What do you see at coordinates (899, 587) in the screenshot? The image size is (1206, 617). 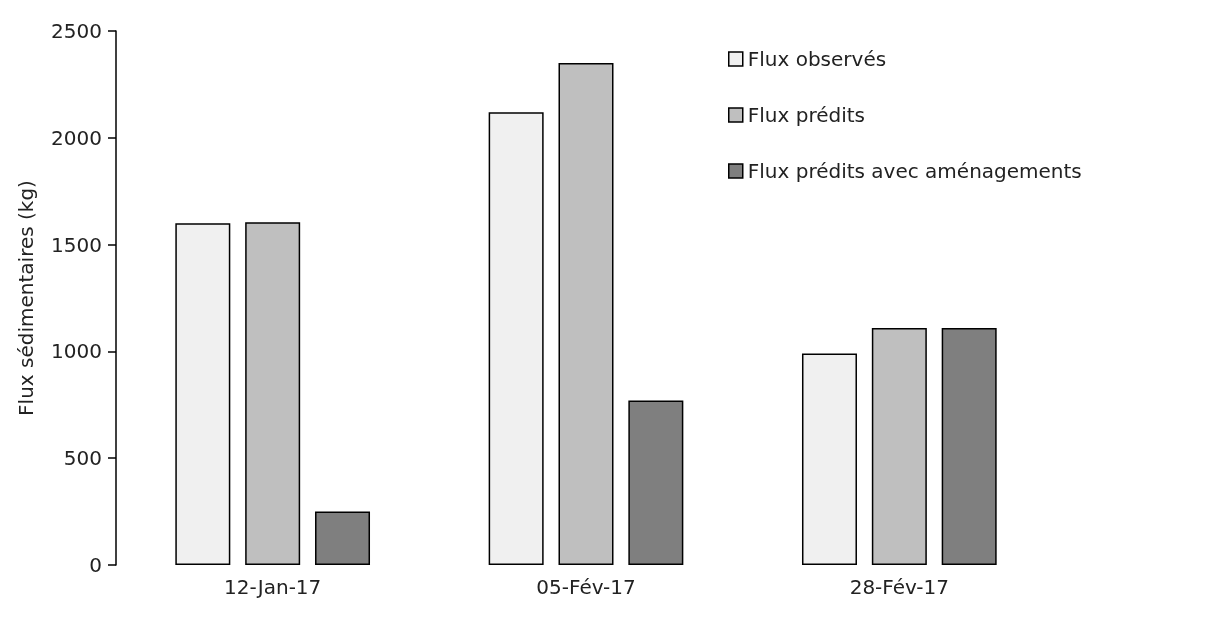 I see `x-tick-label: 28-Fév-17` at bounding box center [899, 587].